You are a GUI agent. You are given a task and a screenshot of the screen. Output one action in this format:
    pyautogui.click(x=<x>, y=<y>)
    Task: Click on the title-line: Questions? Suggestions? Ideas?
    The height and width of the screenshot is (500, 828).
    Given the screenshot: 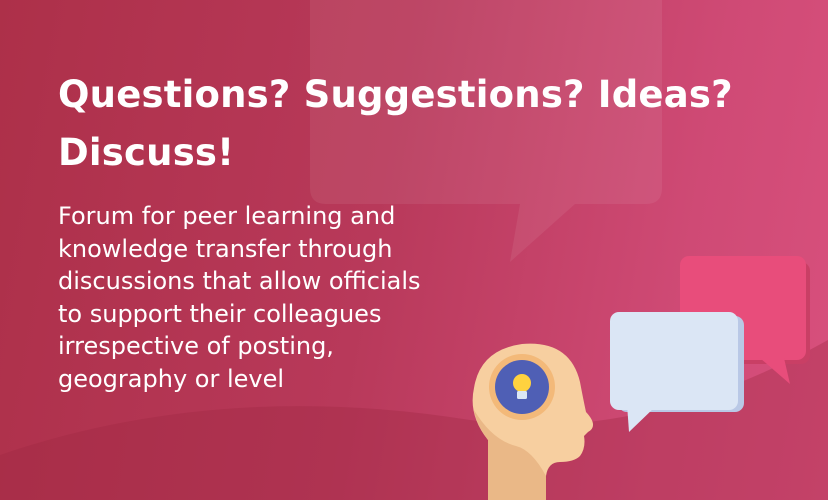 What is the action you would take?
    pyautogui.click(x=395, y=94)
    